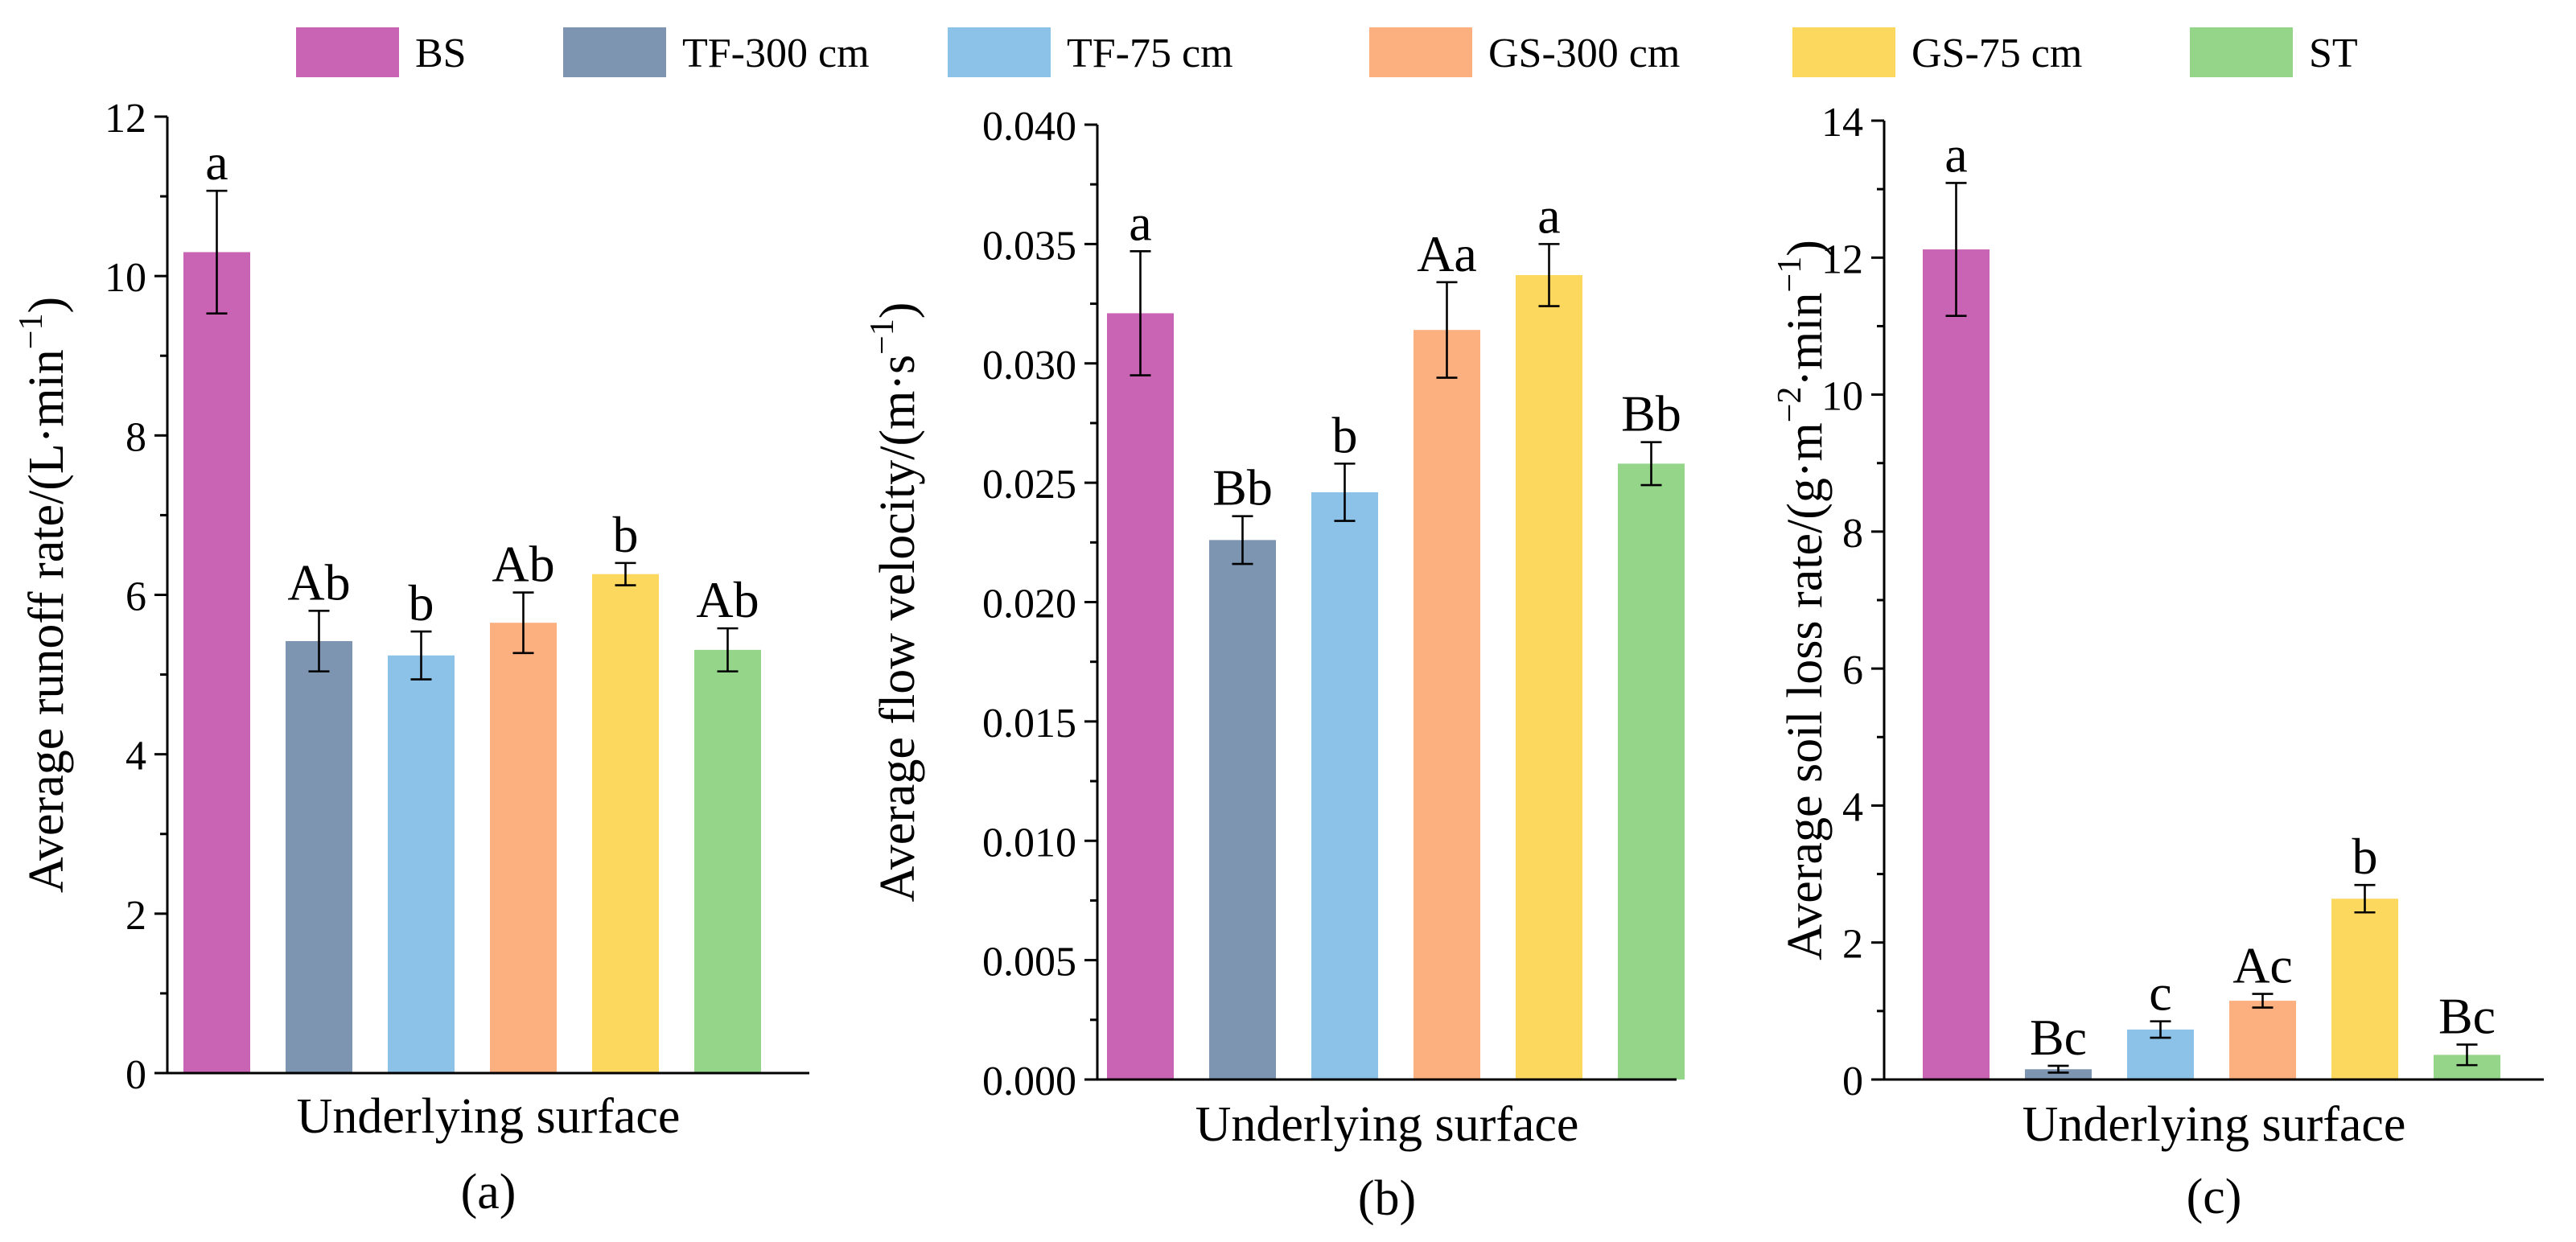 This screenshot has width=2576, height=1242. What do you see at coordinates (136, 437) in the screenshot?
I see `y-tick-label: 8` at bounding box center [136, 437].